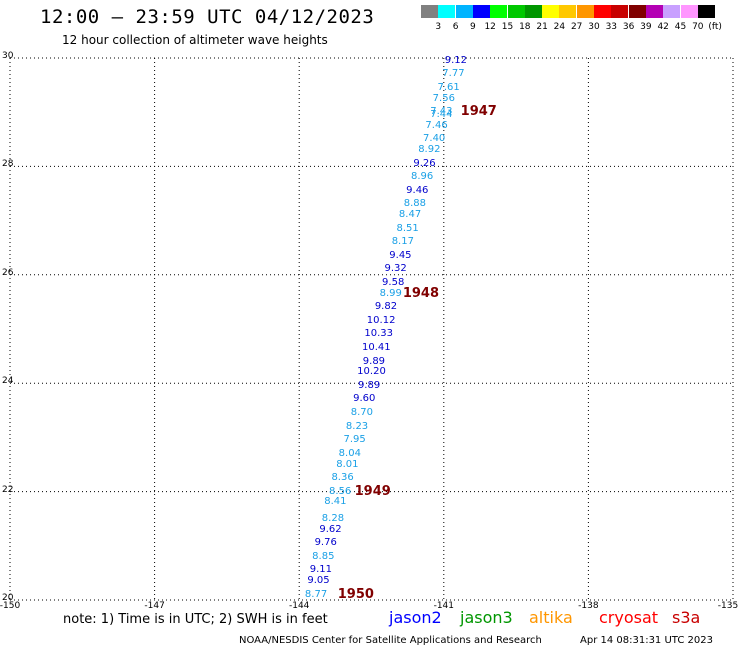 The image size is (740, 650). What do you see at coordinates (628, 27) in the screenshot?
I see `color-scale-label: 36` at bounding box center [628, 27].